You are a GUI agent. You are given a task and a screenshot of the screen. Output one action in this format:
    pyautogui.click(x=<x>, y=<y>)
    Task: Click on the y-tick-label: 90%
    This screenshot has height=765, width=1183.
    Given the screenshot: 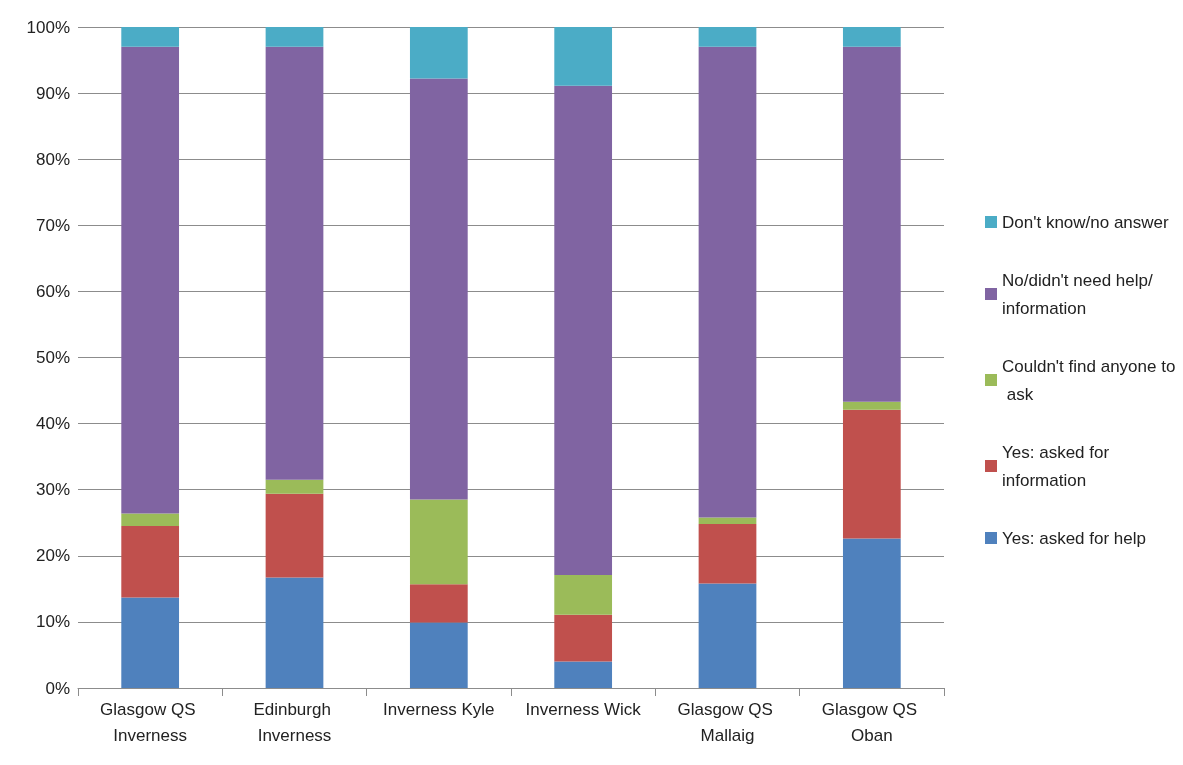 What is the action you would take?
    pyautogui.click(x=52, y=93)
    